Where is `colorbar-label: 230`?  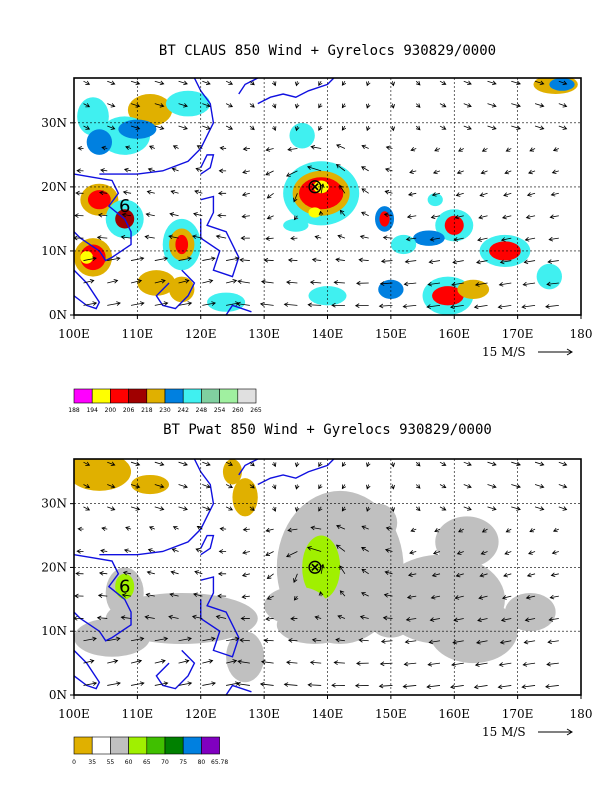
colorbar-label: 230 is located at coordinates (165, 410).